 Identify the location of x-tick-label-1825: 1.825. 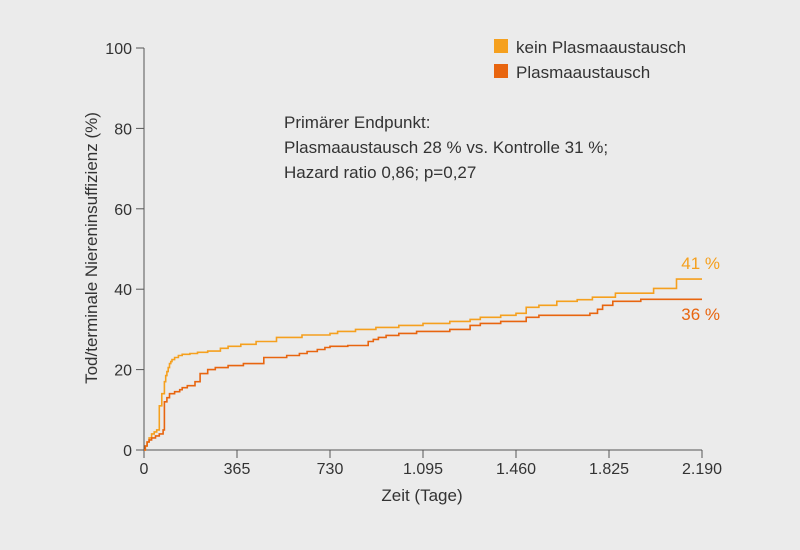
(609, 469).